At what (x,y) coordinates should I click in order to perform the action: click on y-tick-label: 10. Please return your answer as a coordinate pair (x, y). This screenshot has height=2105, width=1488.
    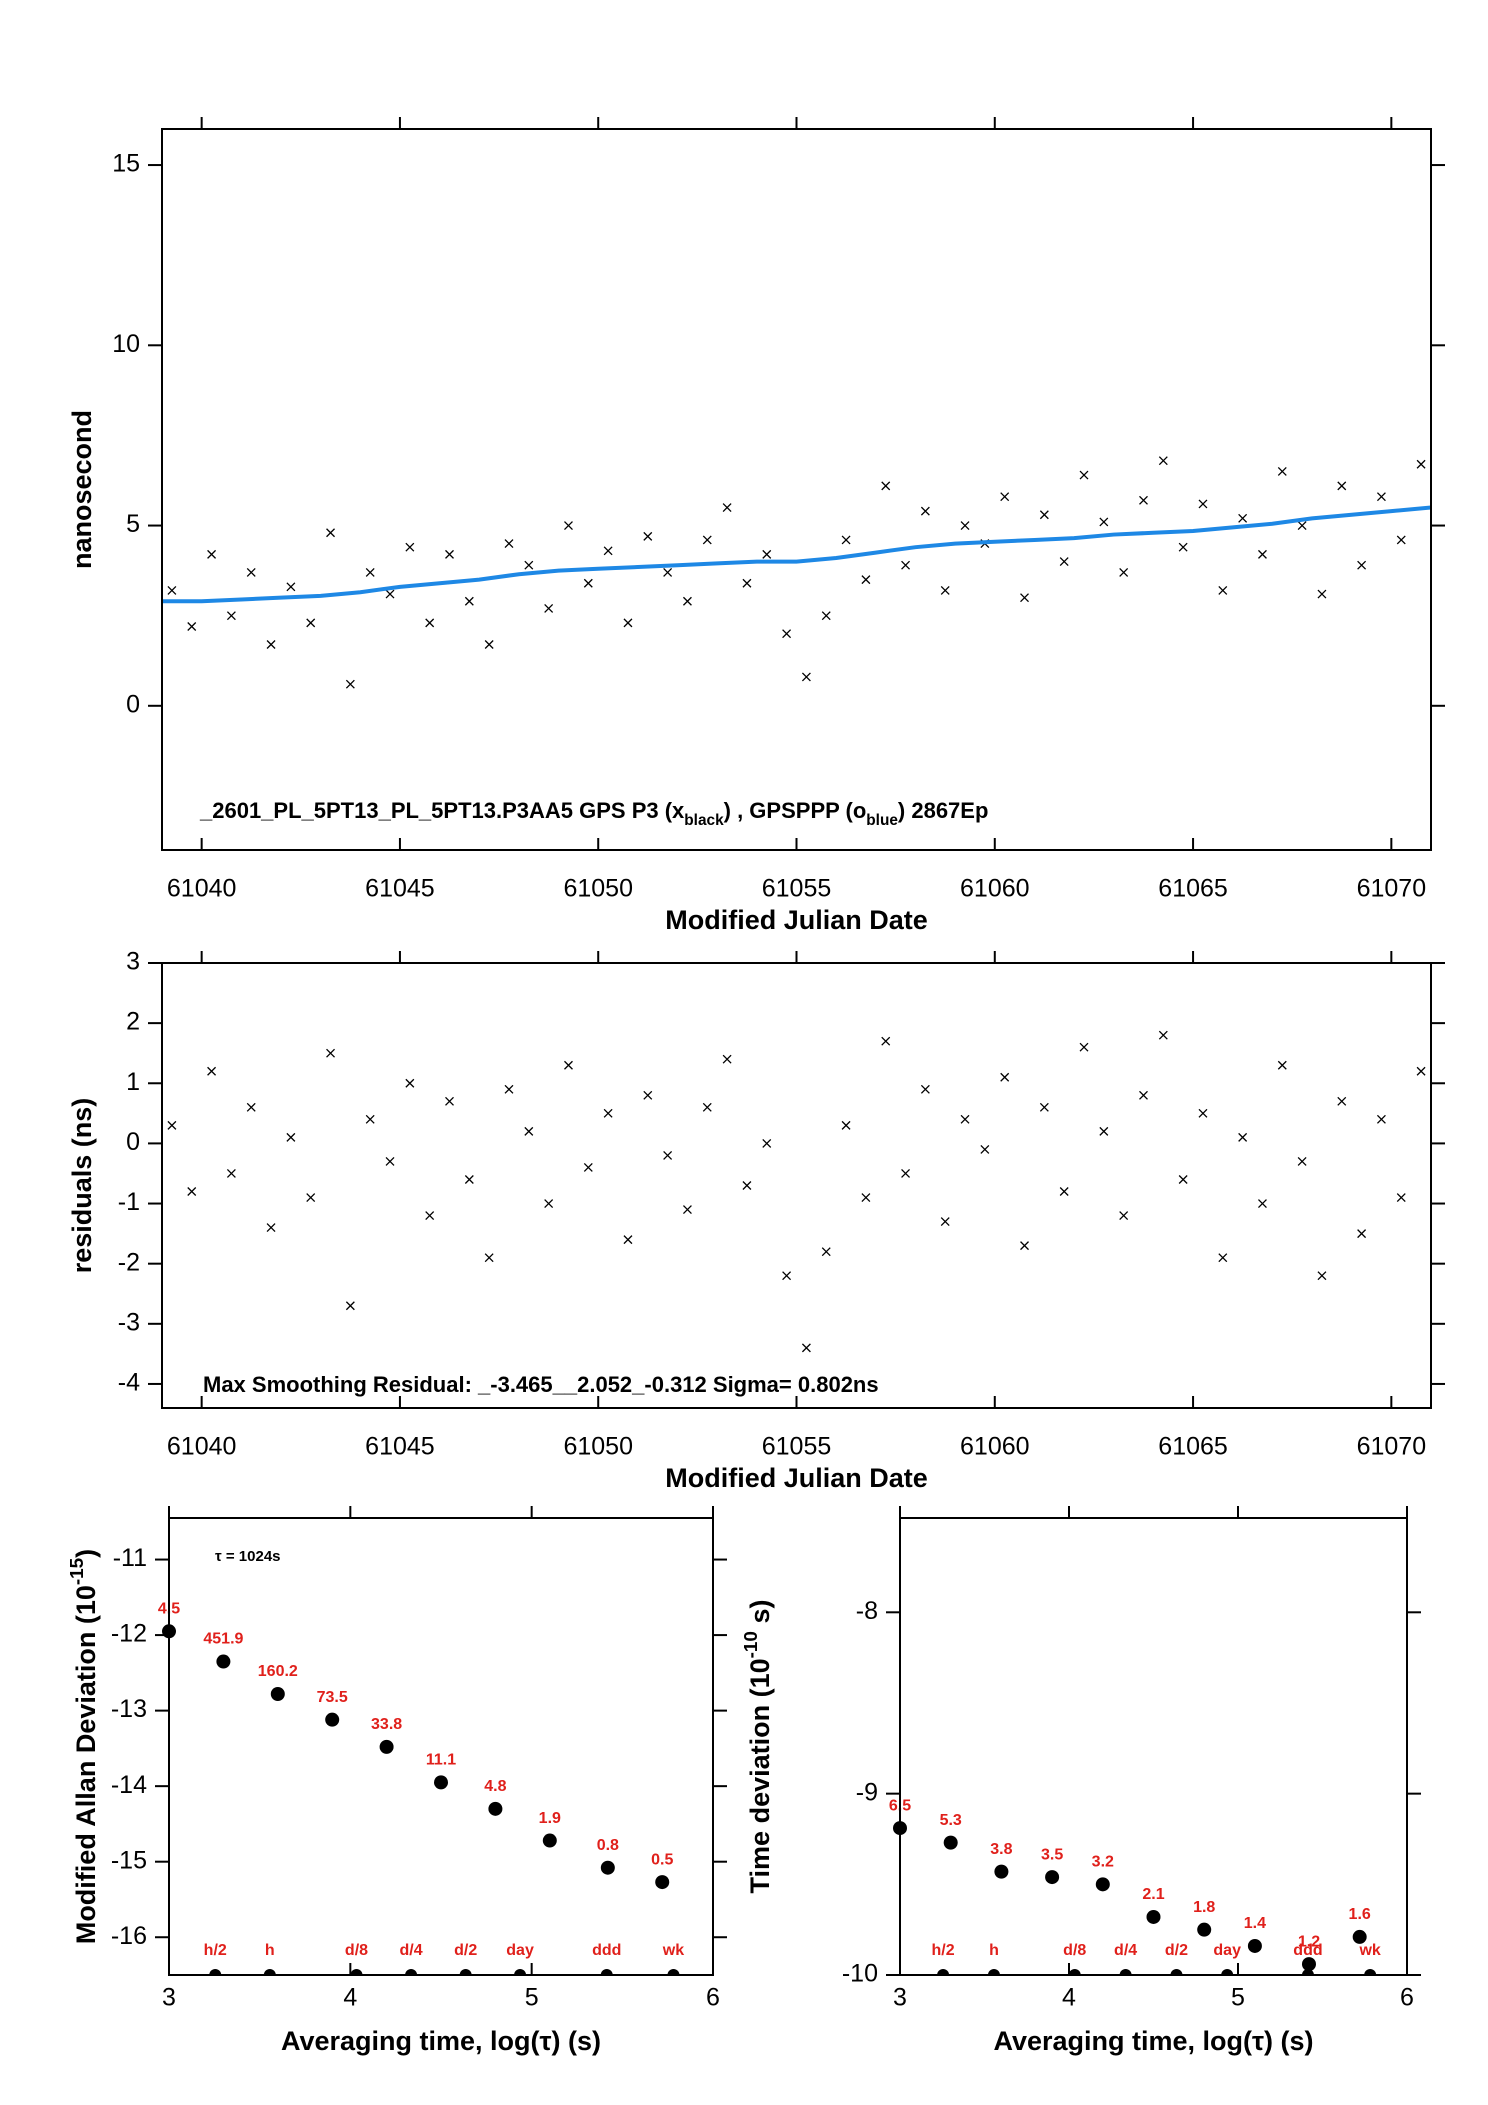
    Looking at the image, I should click on (126, 344).